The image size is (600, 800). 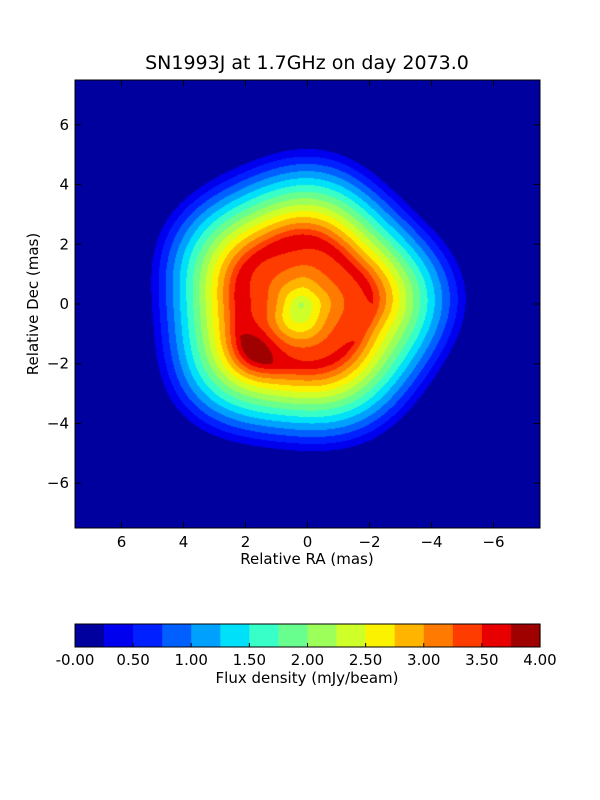 I want to click on colorbar-tick-label: -0.00, so click(x=75, y=660).